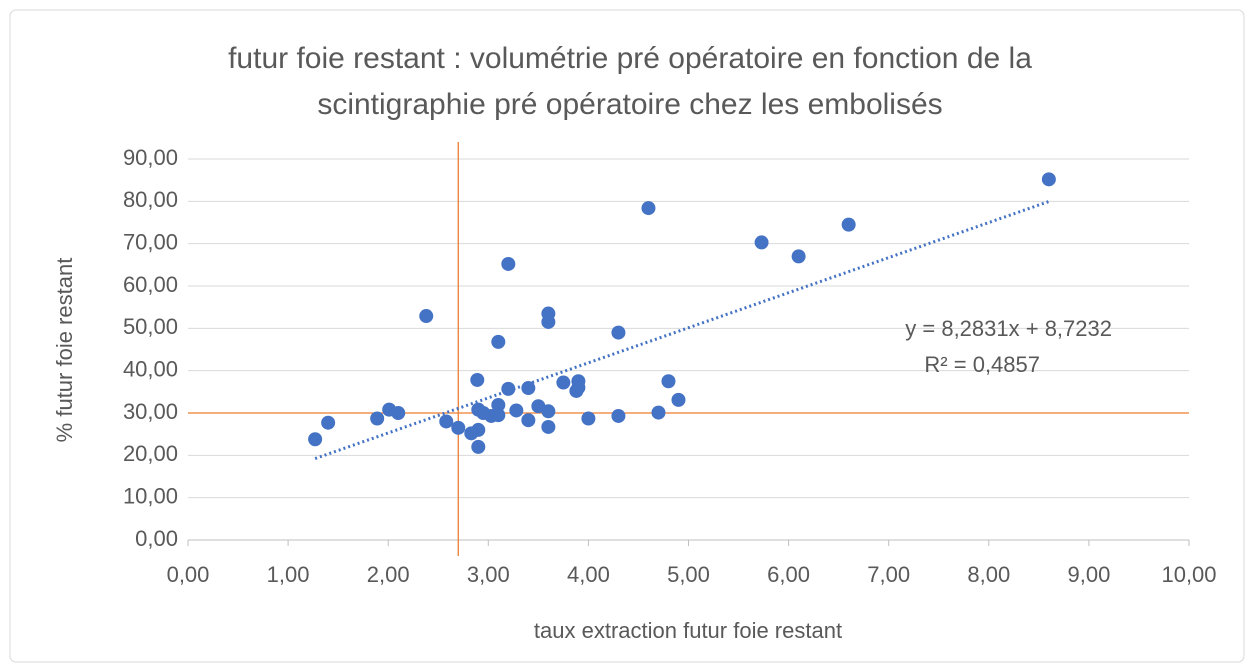 This screenshot has width=1254, height=672. I want to click on x-axis-title: taux extraction futur foie restant, so click(688, 630).